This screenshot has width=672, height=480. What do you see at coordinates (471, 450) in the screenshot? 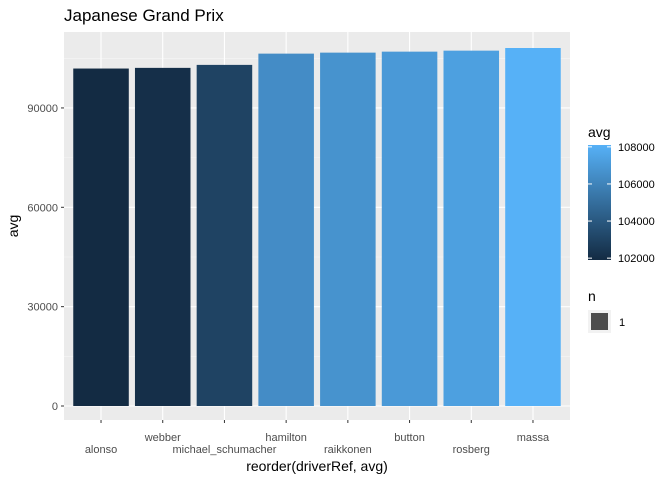
I see `x-tick-label: rosberg` at bounding box center [471, 450].